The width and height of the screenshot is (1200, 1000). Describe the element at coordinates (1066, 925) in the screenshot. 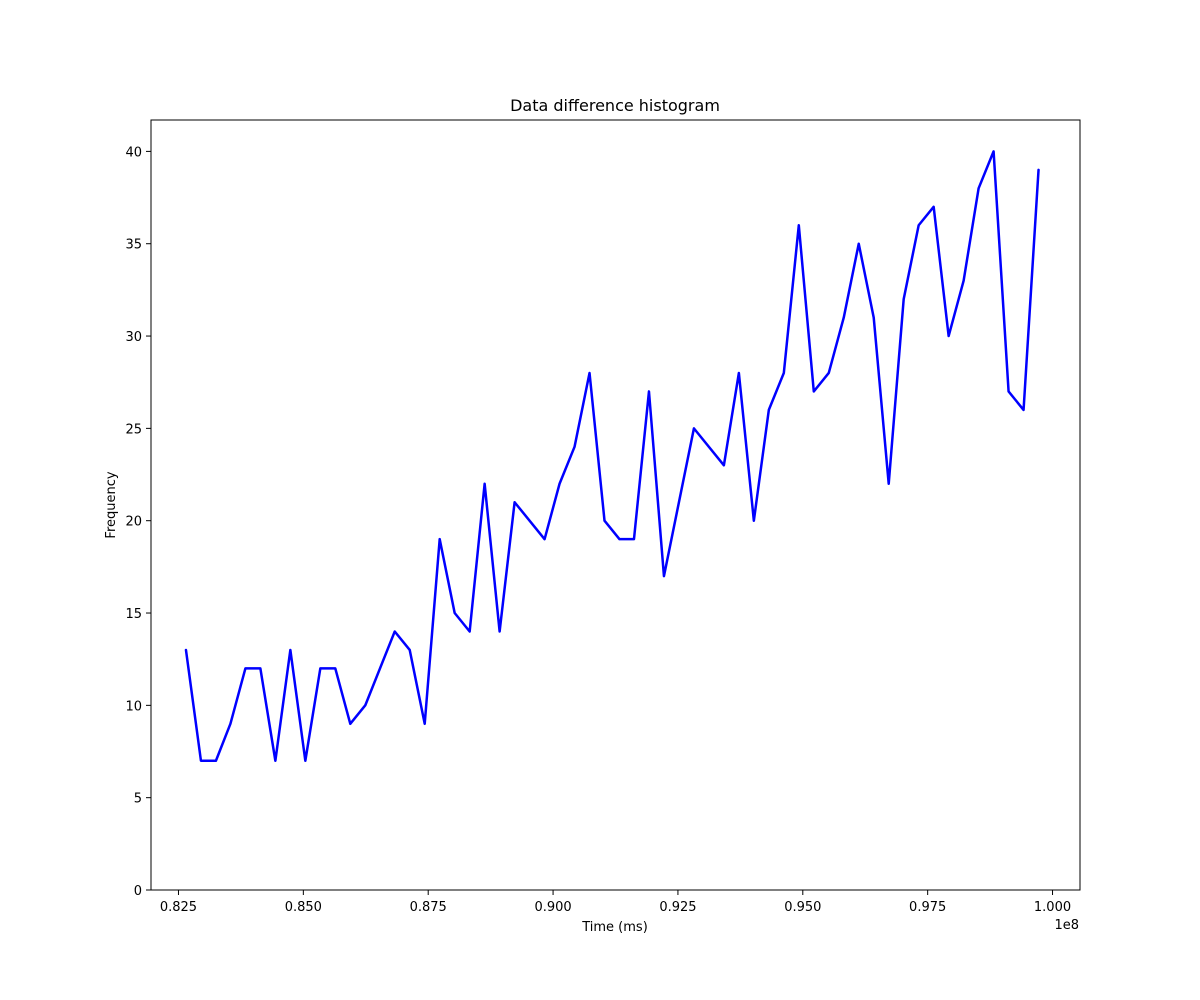

I see `x-axis-offset-label: 1e8` at that location.